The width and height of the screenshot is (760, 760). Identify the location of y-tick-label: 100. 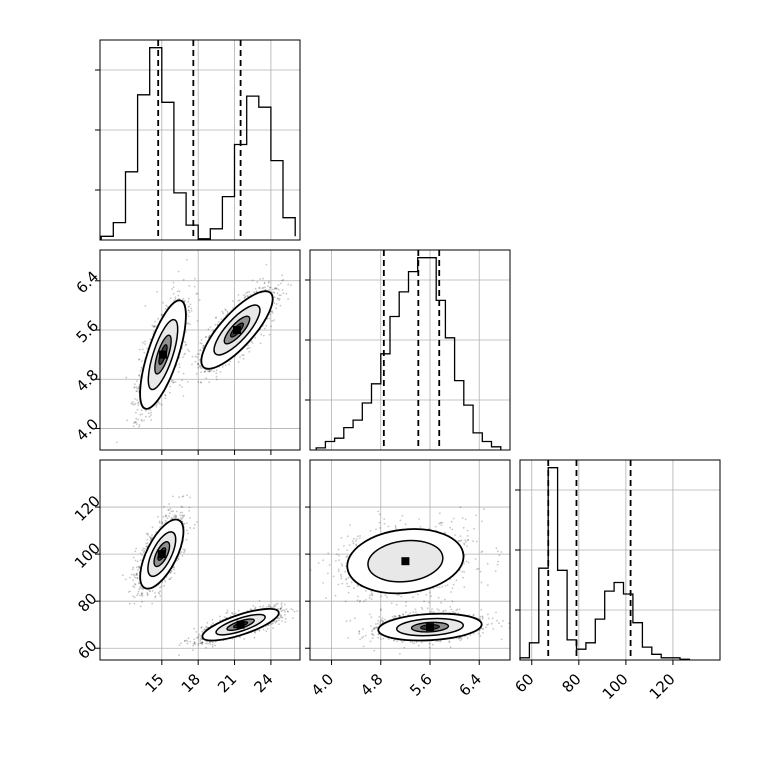
(87, 555).